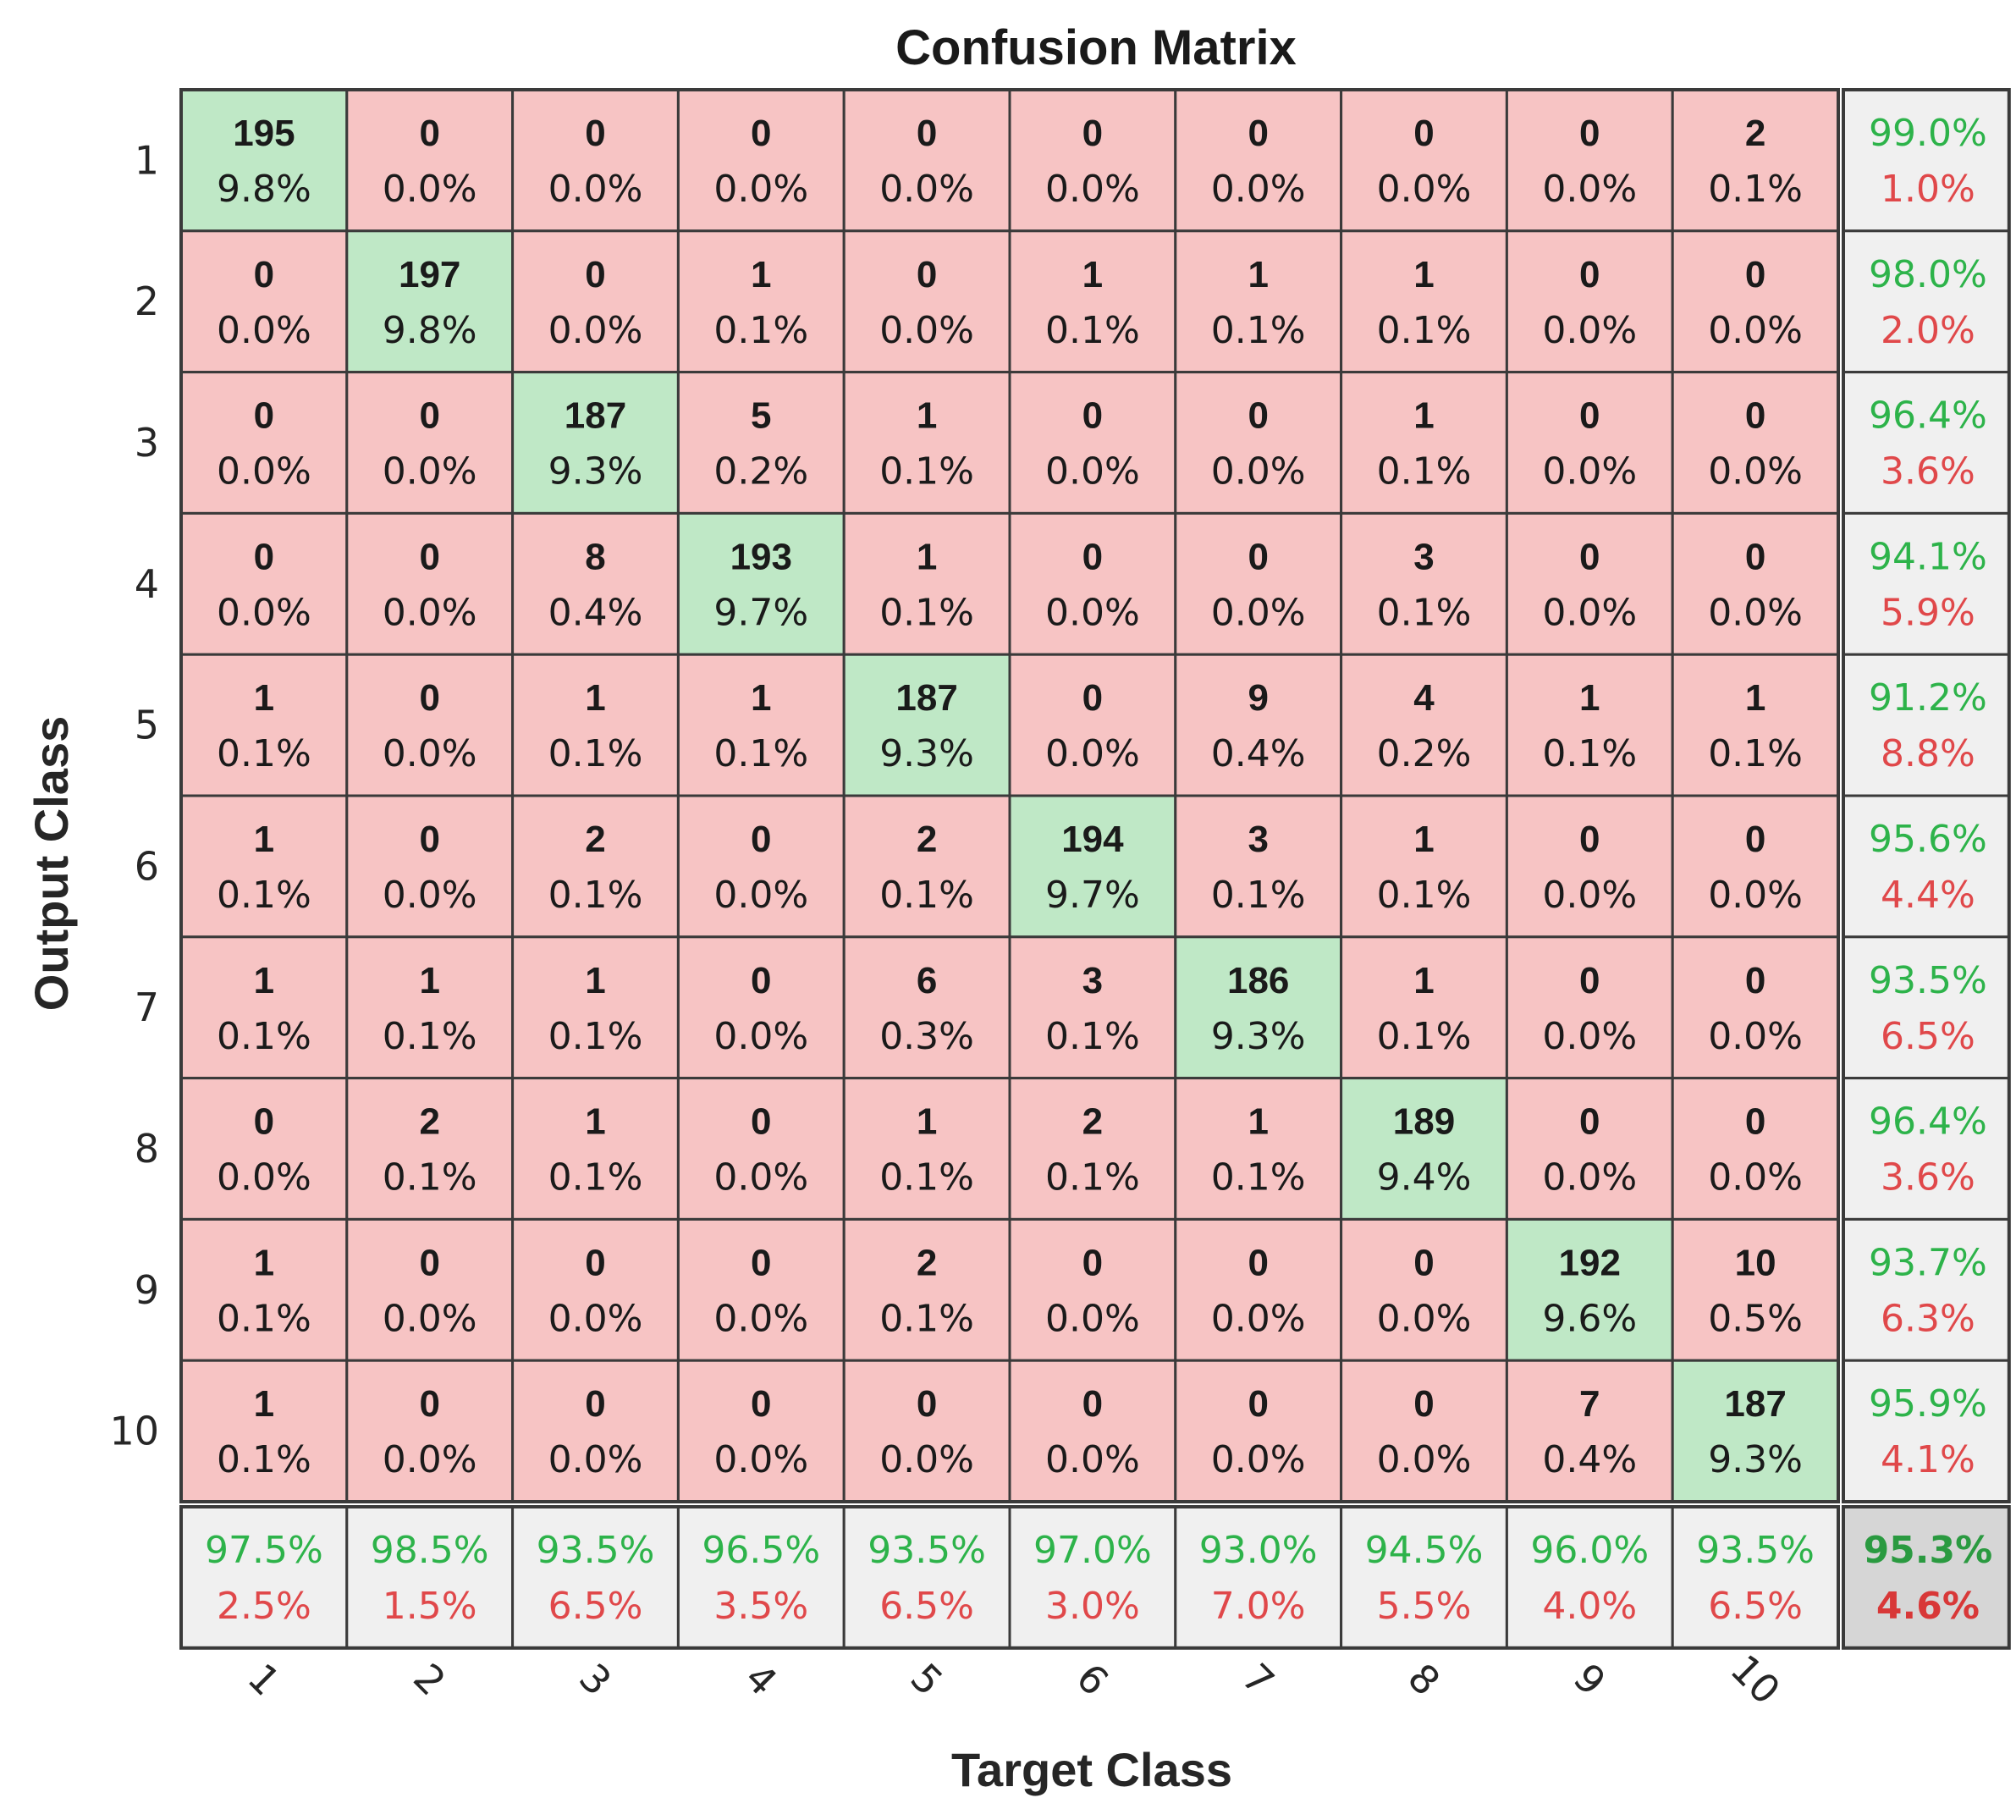 This screenshot has height=1820, width=2016. What do you see at coordinates (1755, 1550) in the screenshot?
I see `column-summary-correct: 93.5%` at bounding box center [1755, 1550].